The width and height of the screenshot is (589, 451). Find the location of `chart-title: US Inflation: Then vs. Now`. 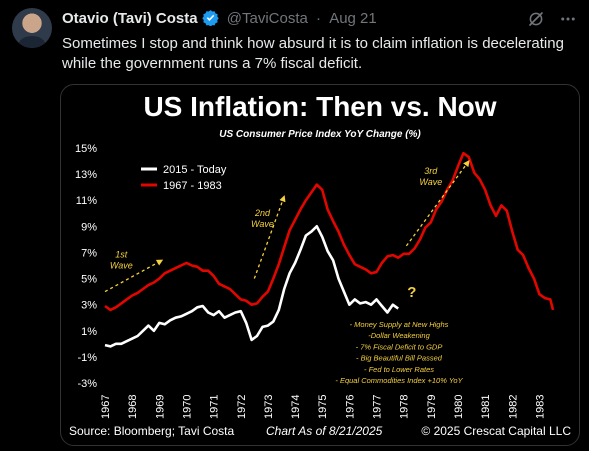

chart-title: US Inflation: Then vs. Now is located at coordinates (320, 106).